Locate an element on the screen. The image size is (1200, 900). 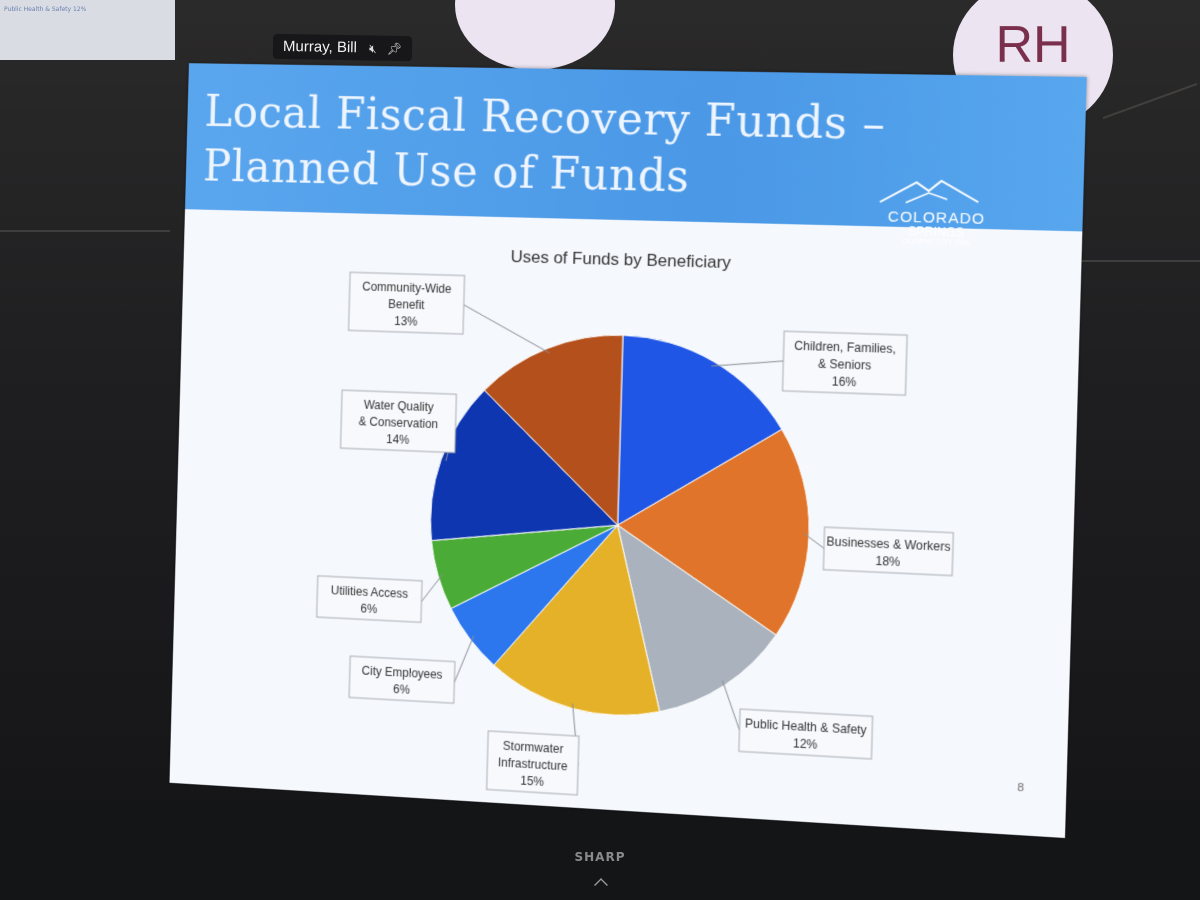
participant-name: Helms, Randy is located at coordinates (869, 107).